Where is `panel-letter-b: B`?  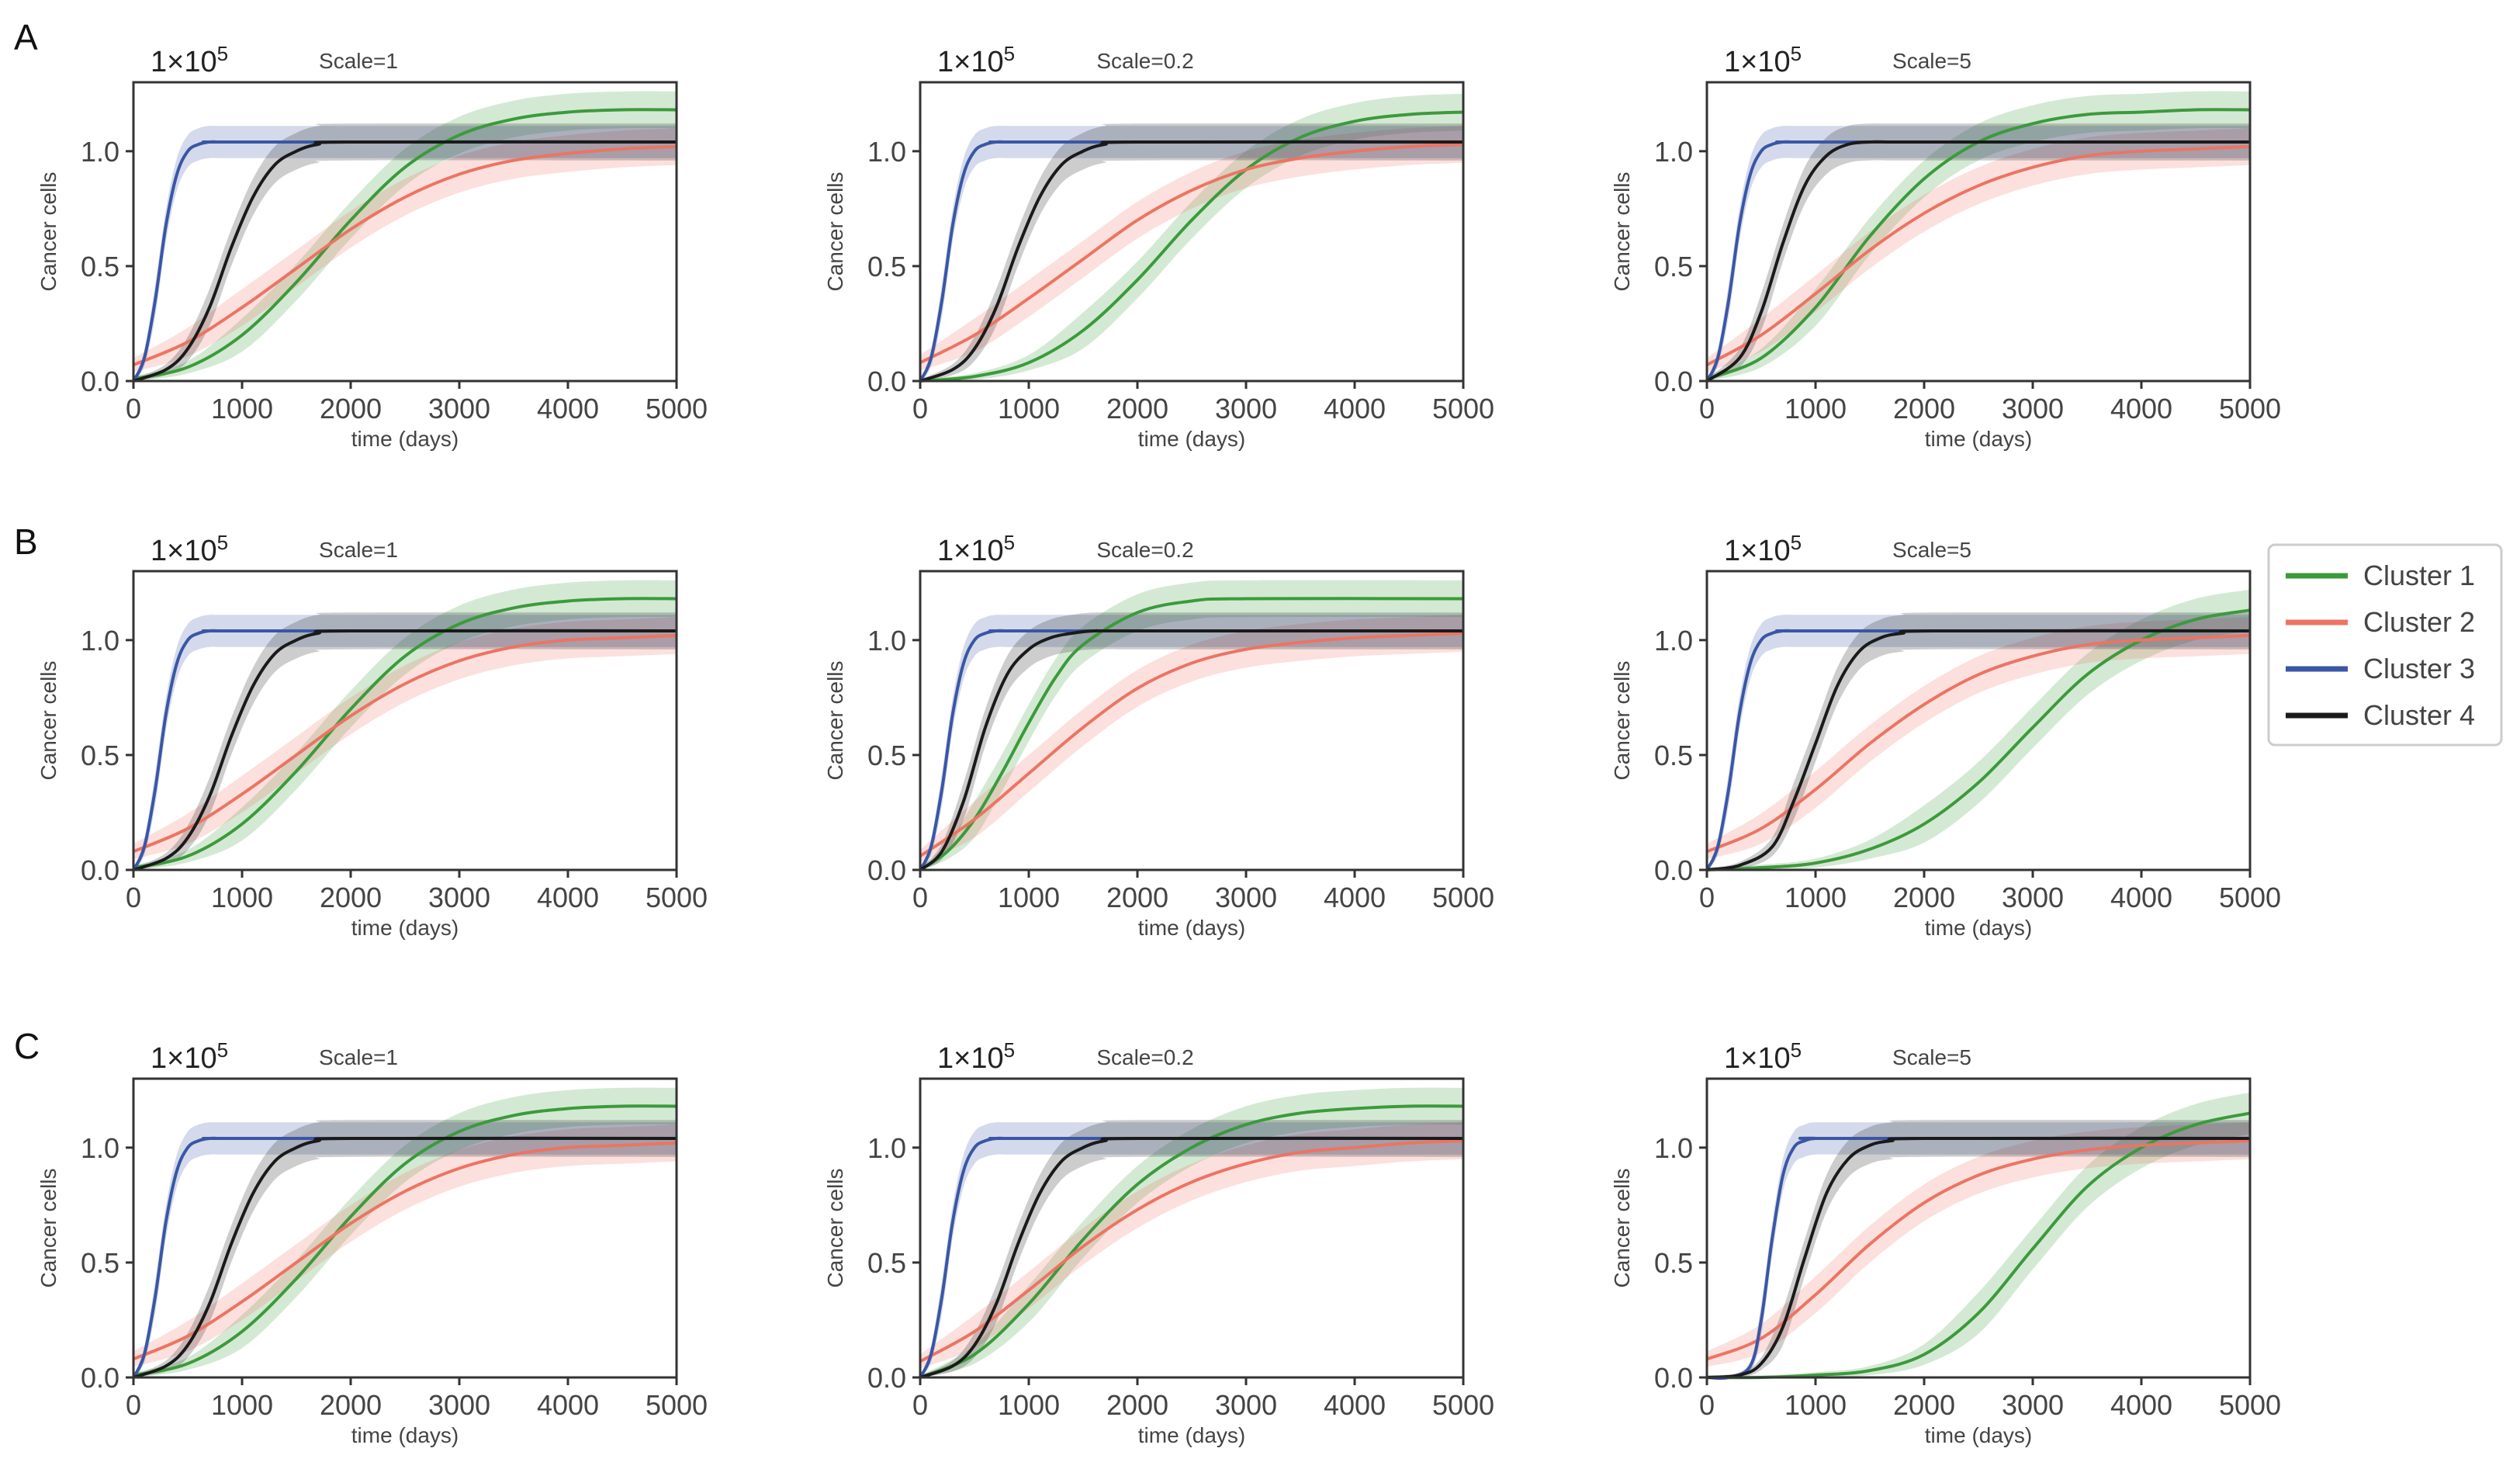
panel-letter-b: B is located at coordinates (26, 541).